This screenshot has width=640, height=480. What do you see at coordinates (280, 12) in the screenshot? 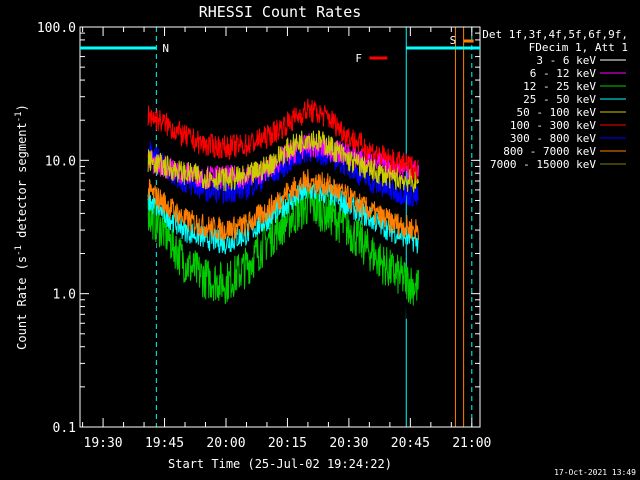
I see `chart-title: RHESSI Count Rates` at bounding box center [280, 12].